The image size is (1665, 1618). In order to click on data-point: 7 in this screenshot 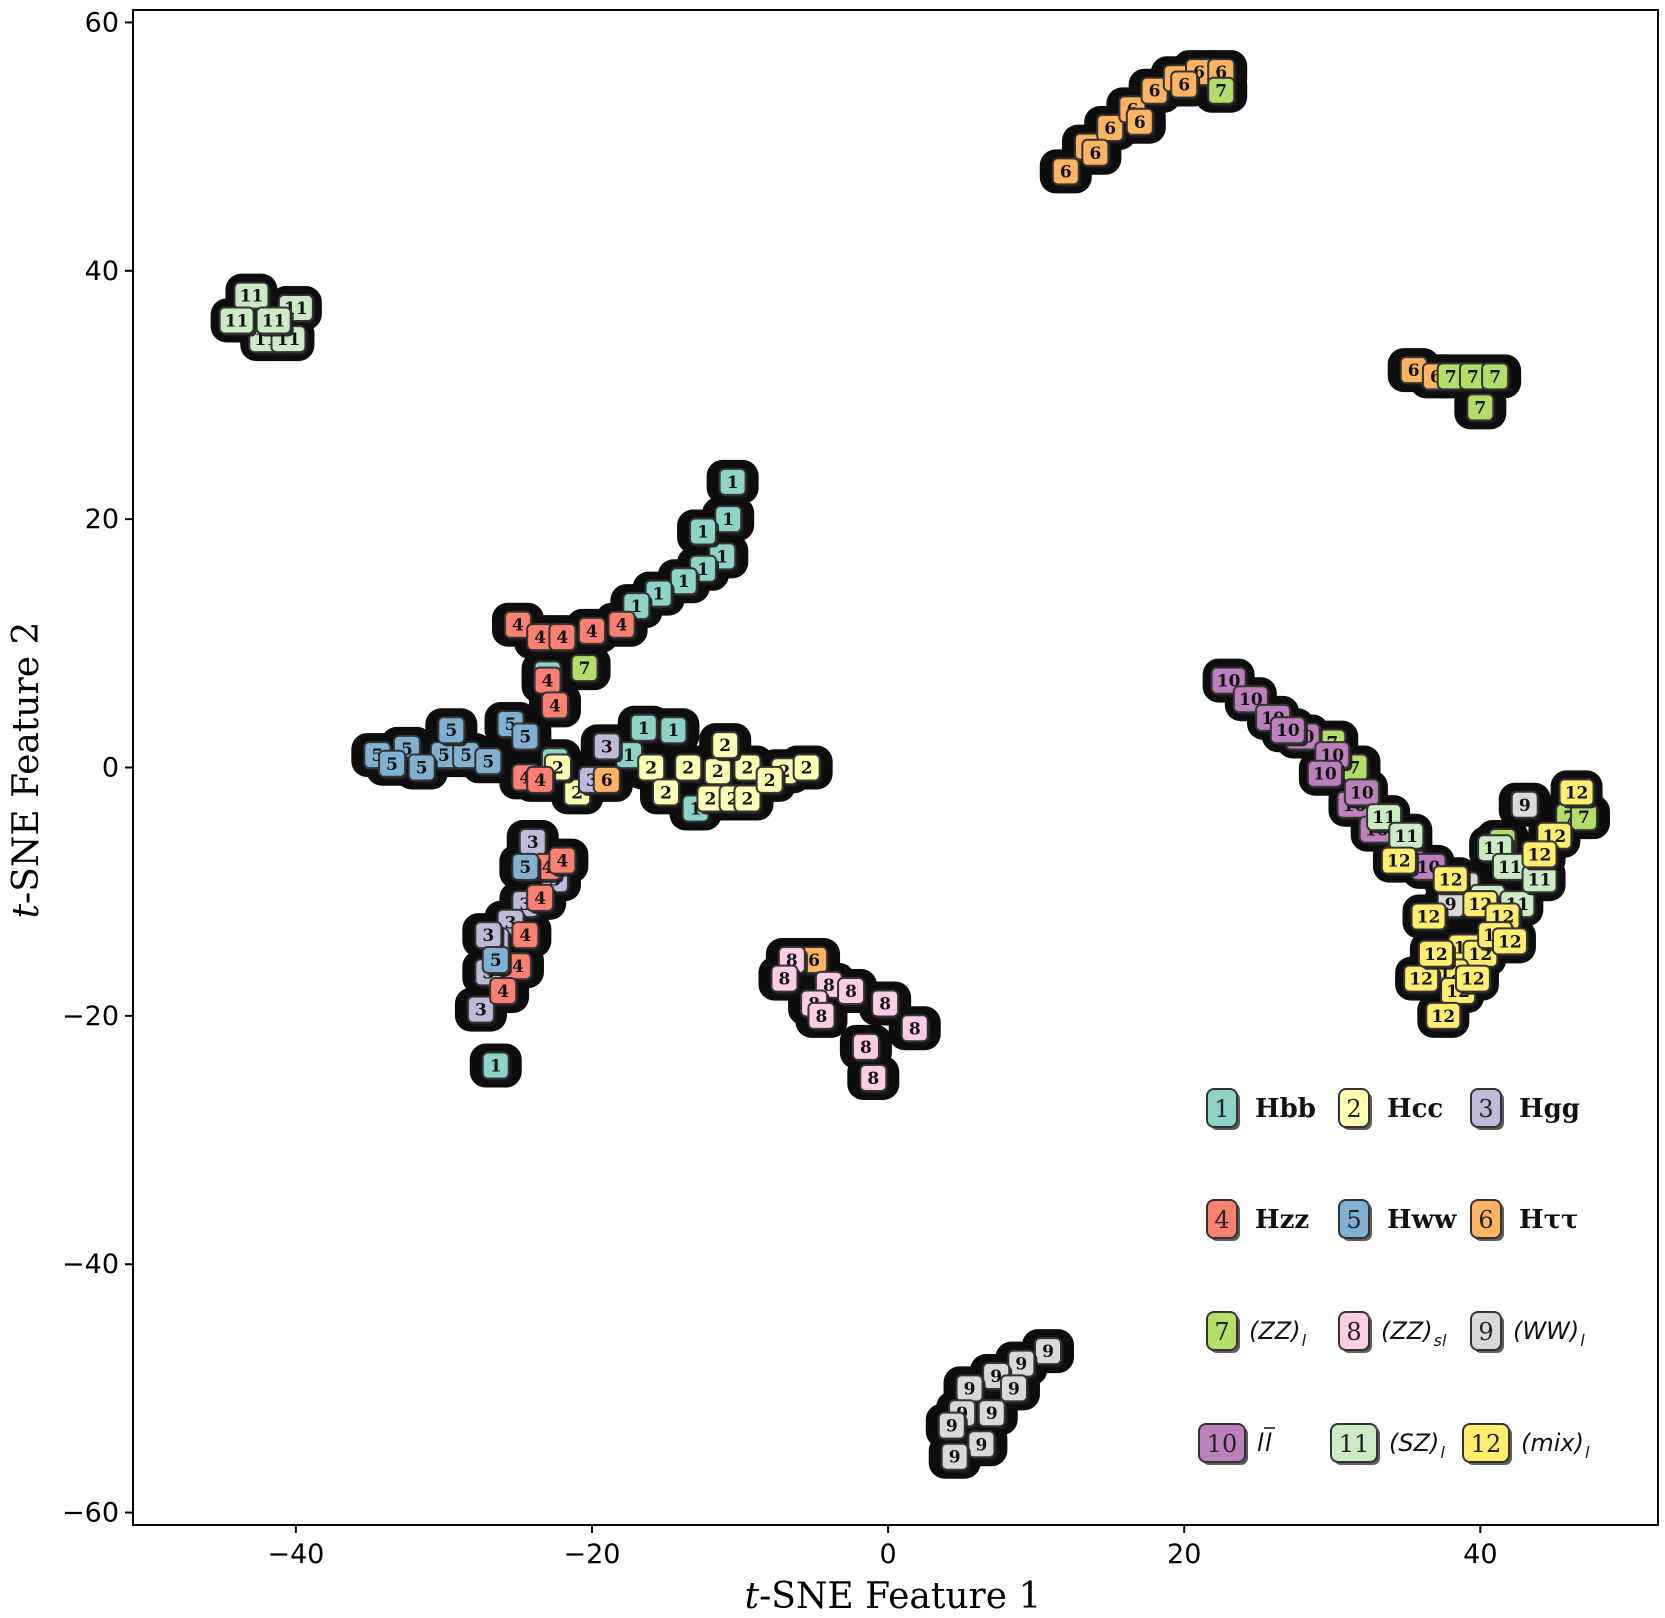, I will do `click(585, 669)`.